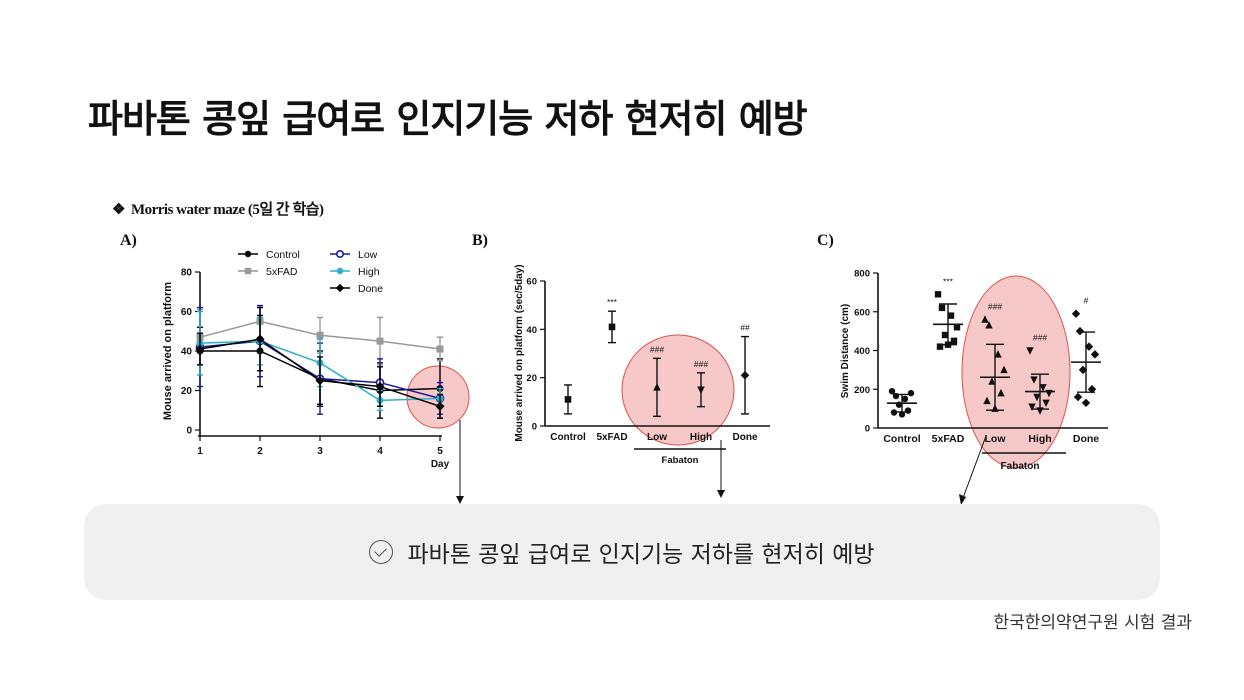 The width and height of the screenshot is (1244, 700). I want to click on legend-label-Control: Control, so click(283, 255).